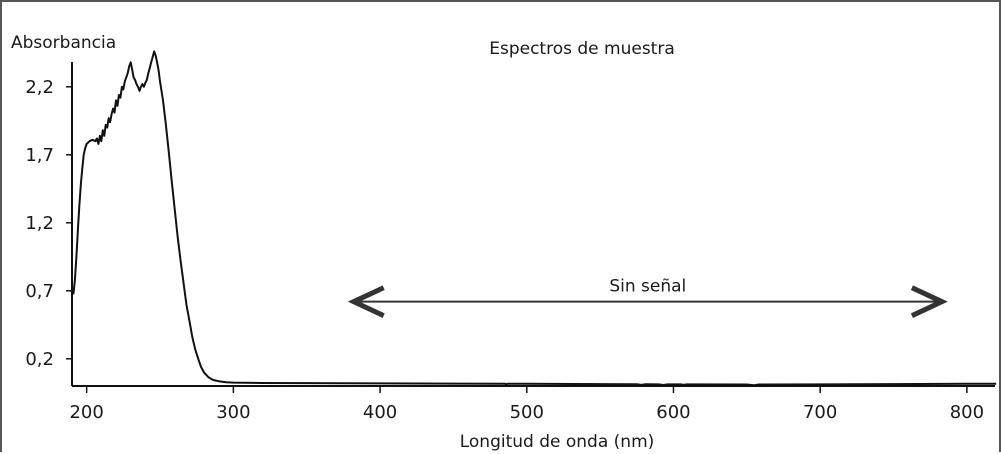 This screenshot has height=454, width=1001. I want to click on x-tick-label-200: 200, so click(86, 412).